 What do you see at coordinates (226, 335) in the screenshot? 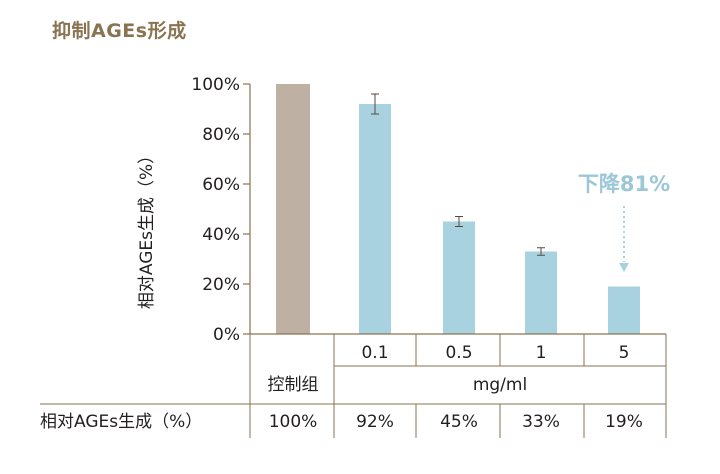
I see `y-tick-label: 0%` at bounding box center [226, 335].